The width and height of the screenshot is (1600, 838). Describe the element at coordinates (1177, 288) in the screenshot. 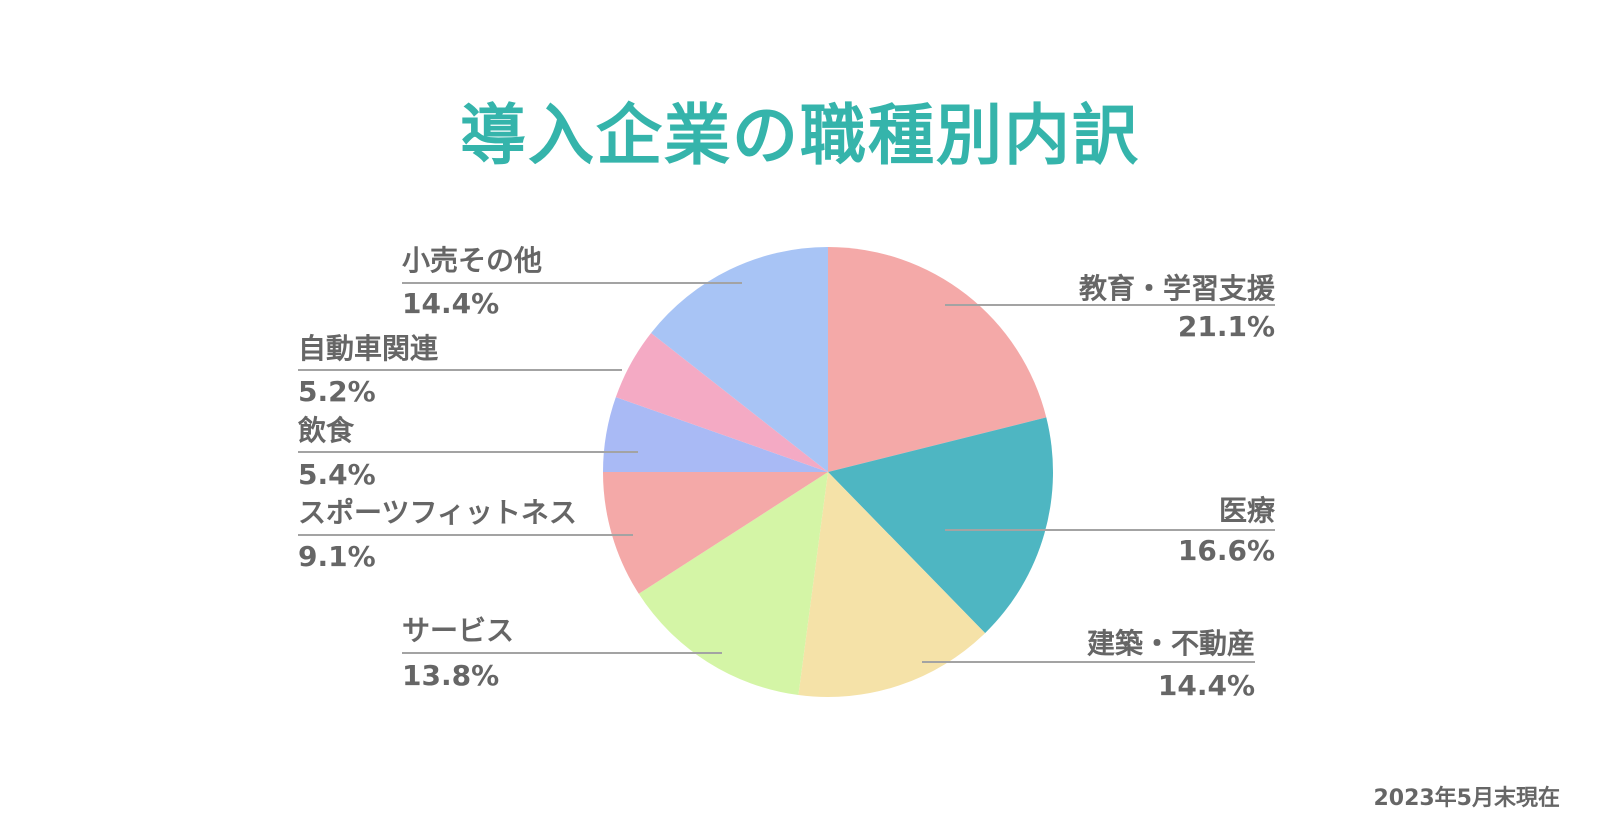

I see `slice-label: 教育・学習支援` at that location.